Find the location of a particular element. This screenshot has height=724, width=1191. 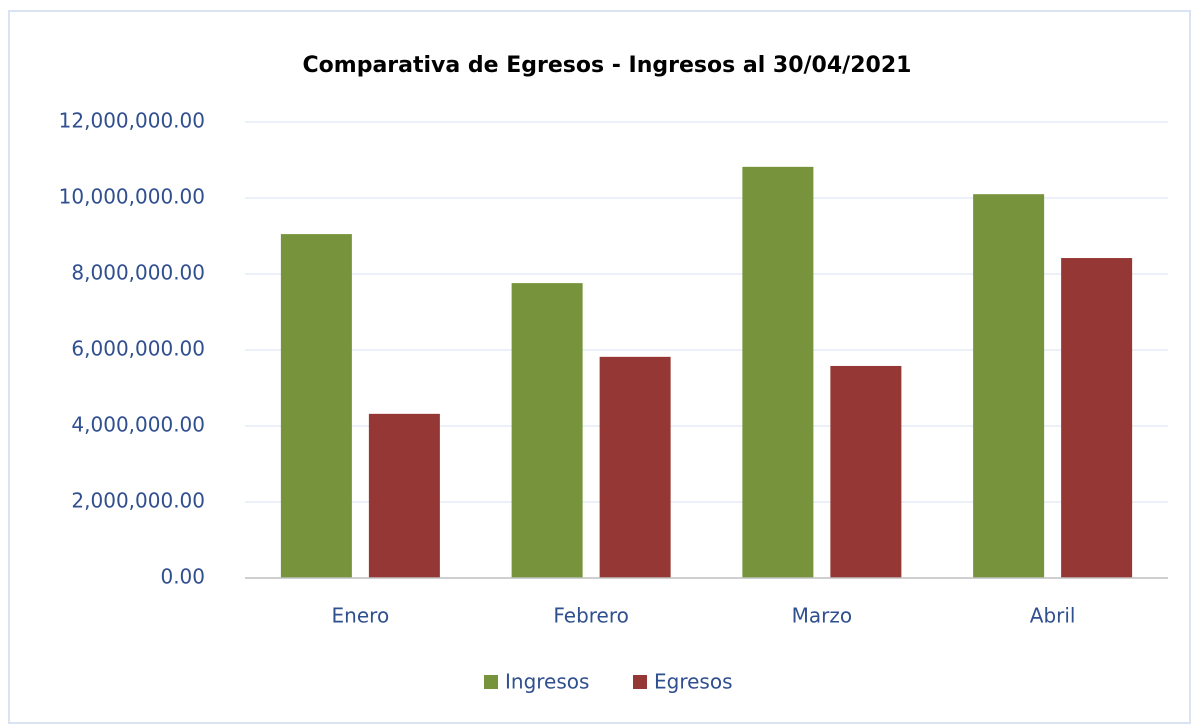

y-tick-label: 10,000,000.00 is located at coordinates (132, 197).